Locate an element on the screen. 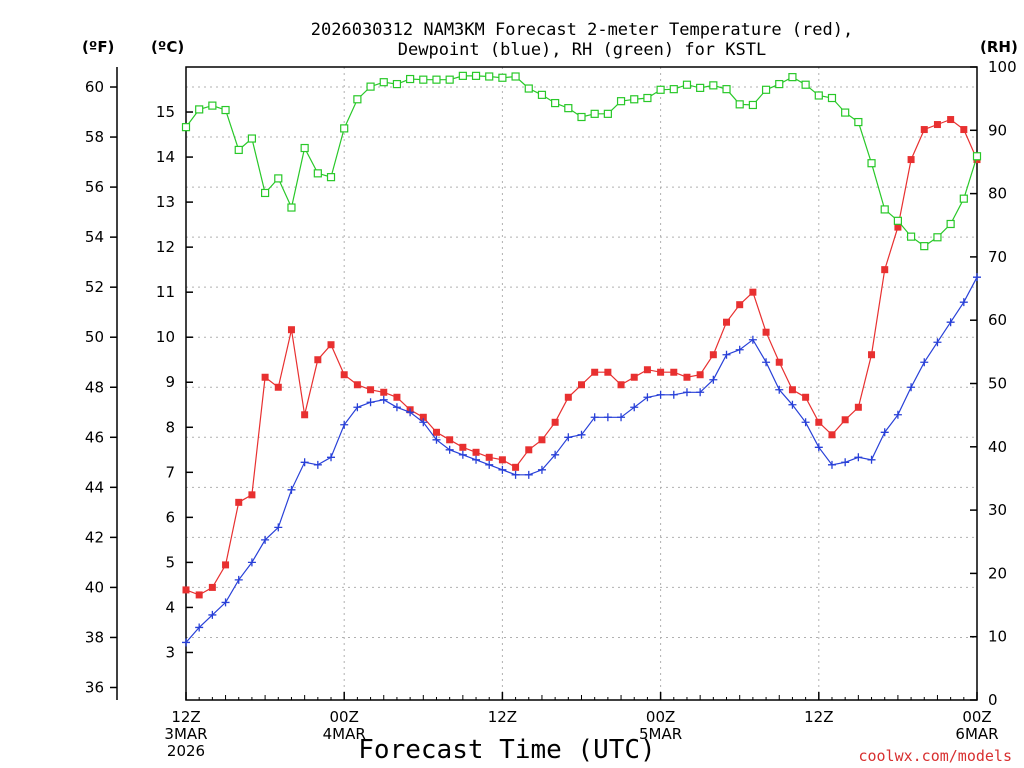  celsius-unit-label: (ºC) is located at coordinates (167, 47).